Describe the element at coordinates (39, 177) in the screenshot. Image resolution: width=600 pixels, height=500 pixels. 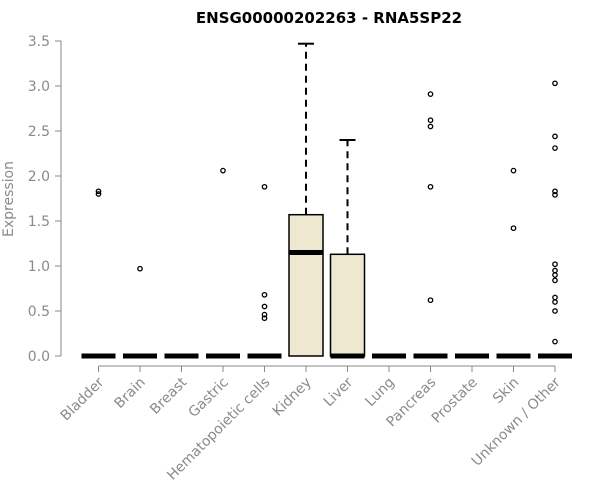
I see `y-tick-label: 2.0` at that location.